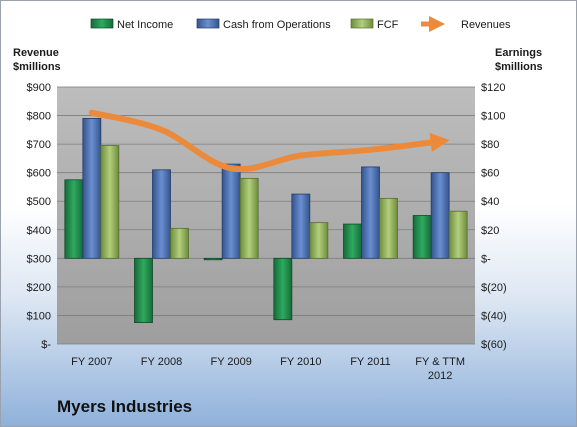  I want to click on legend-label-revenues: Revenues, so click(486, 25).